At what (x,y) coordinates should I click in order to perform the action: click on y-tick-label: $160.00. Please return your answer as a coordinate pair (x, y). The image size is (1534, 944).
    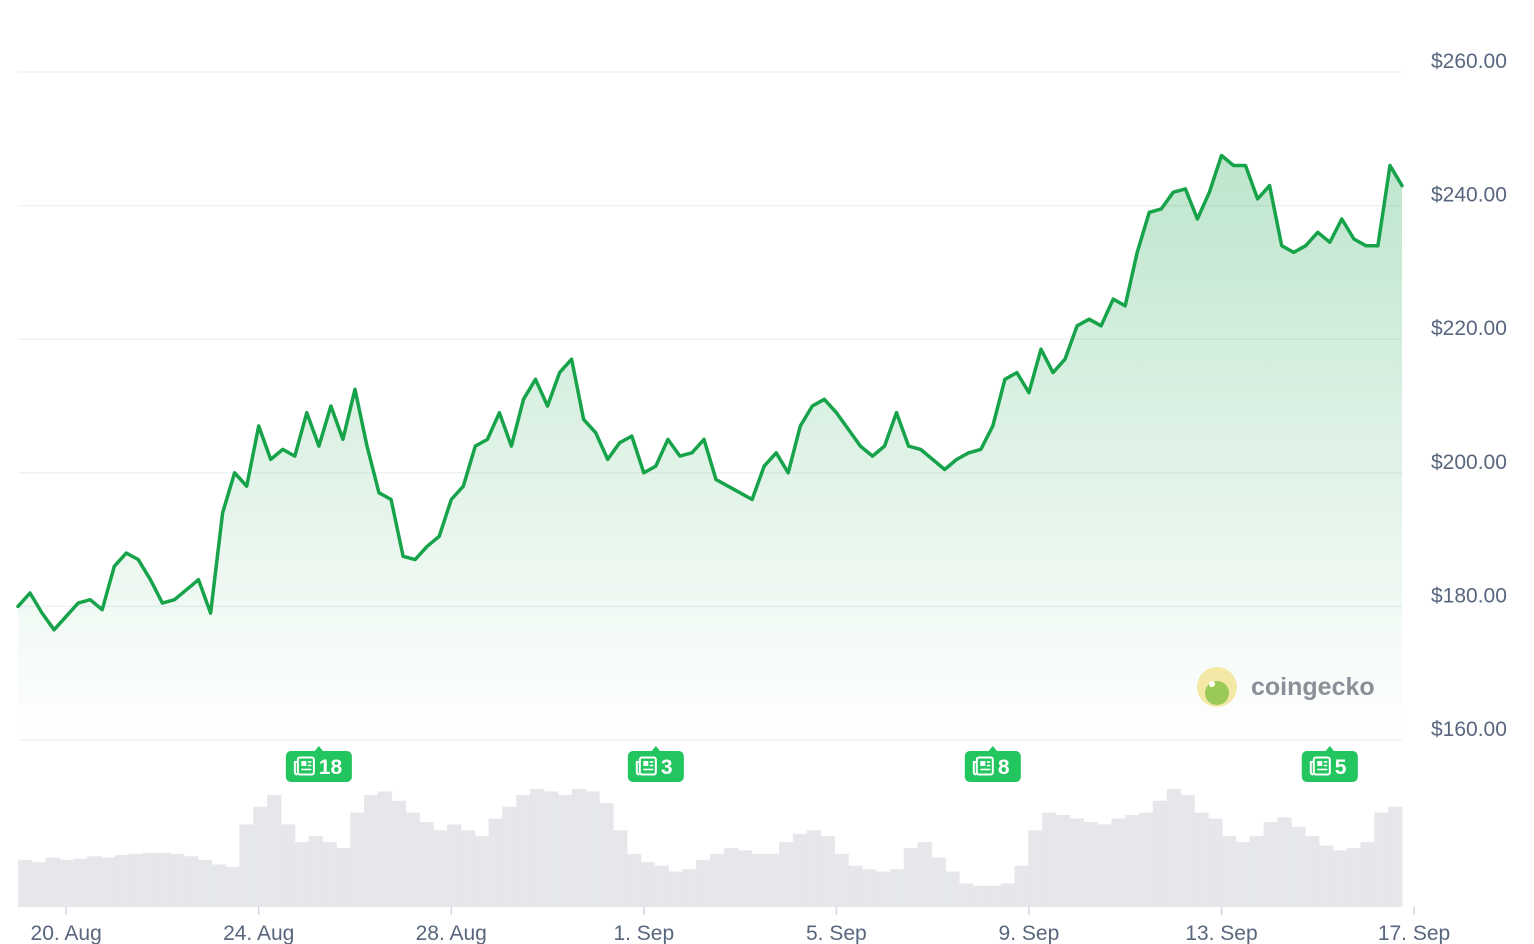
    Looking at the image, I should click on (1469, 729).